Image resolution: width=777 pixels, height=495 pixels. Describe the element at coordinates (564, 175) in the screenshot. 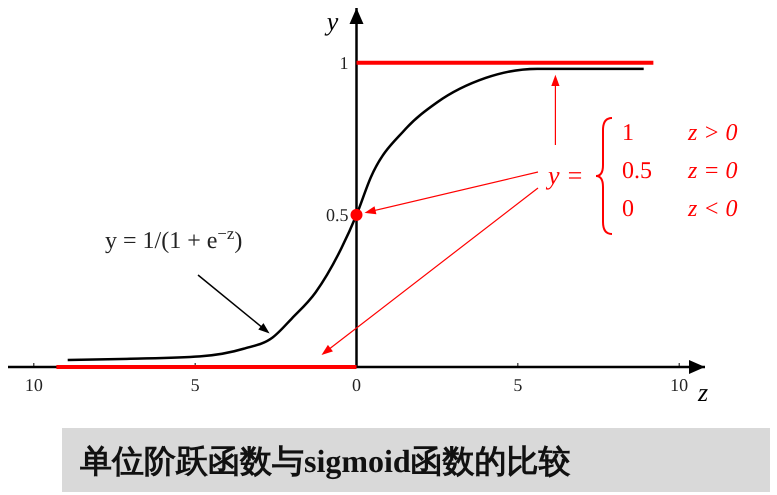

I see `annotation: y =` at that location.